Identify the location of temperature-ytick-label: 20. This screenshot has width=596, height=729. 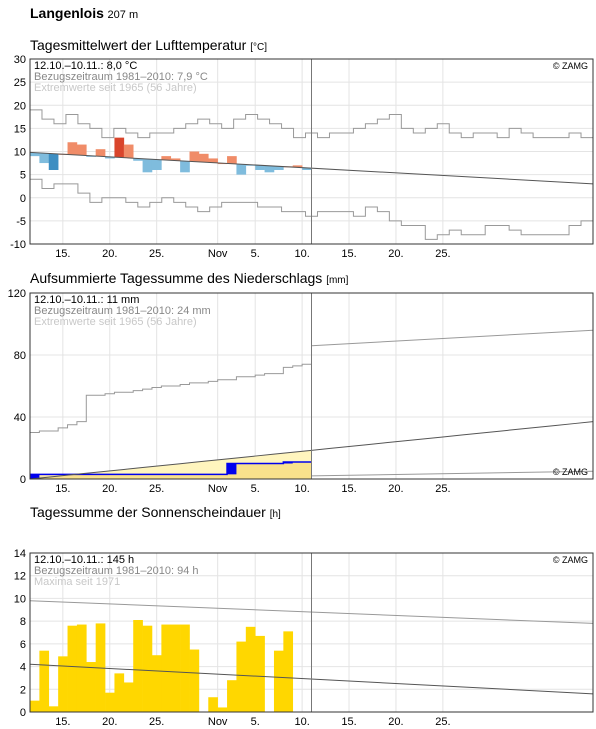
(20, 106).